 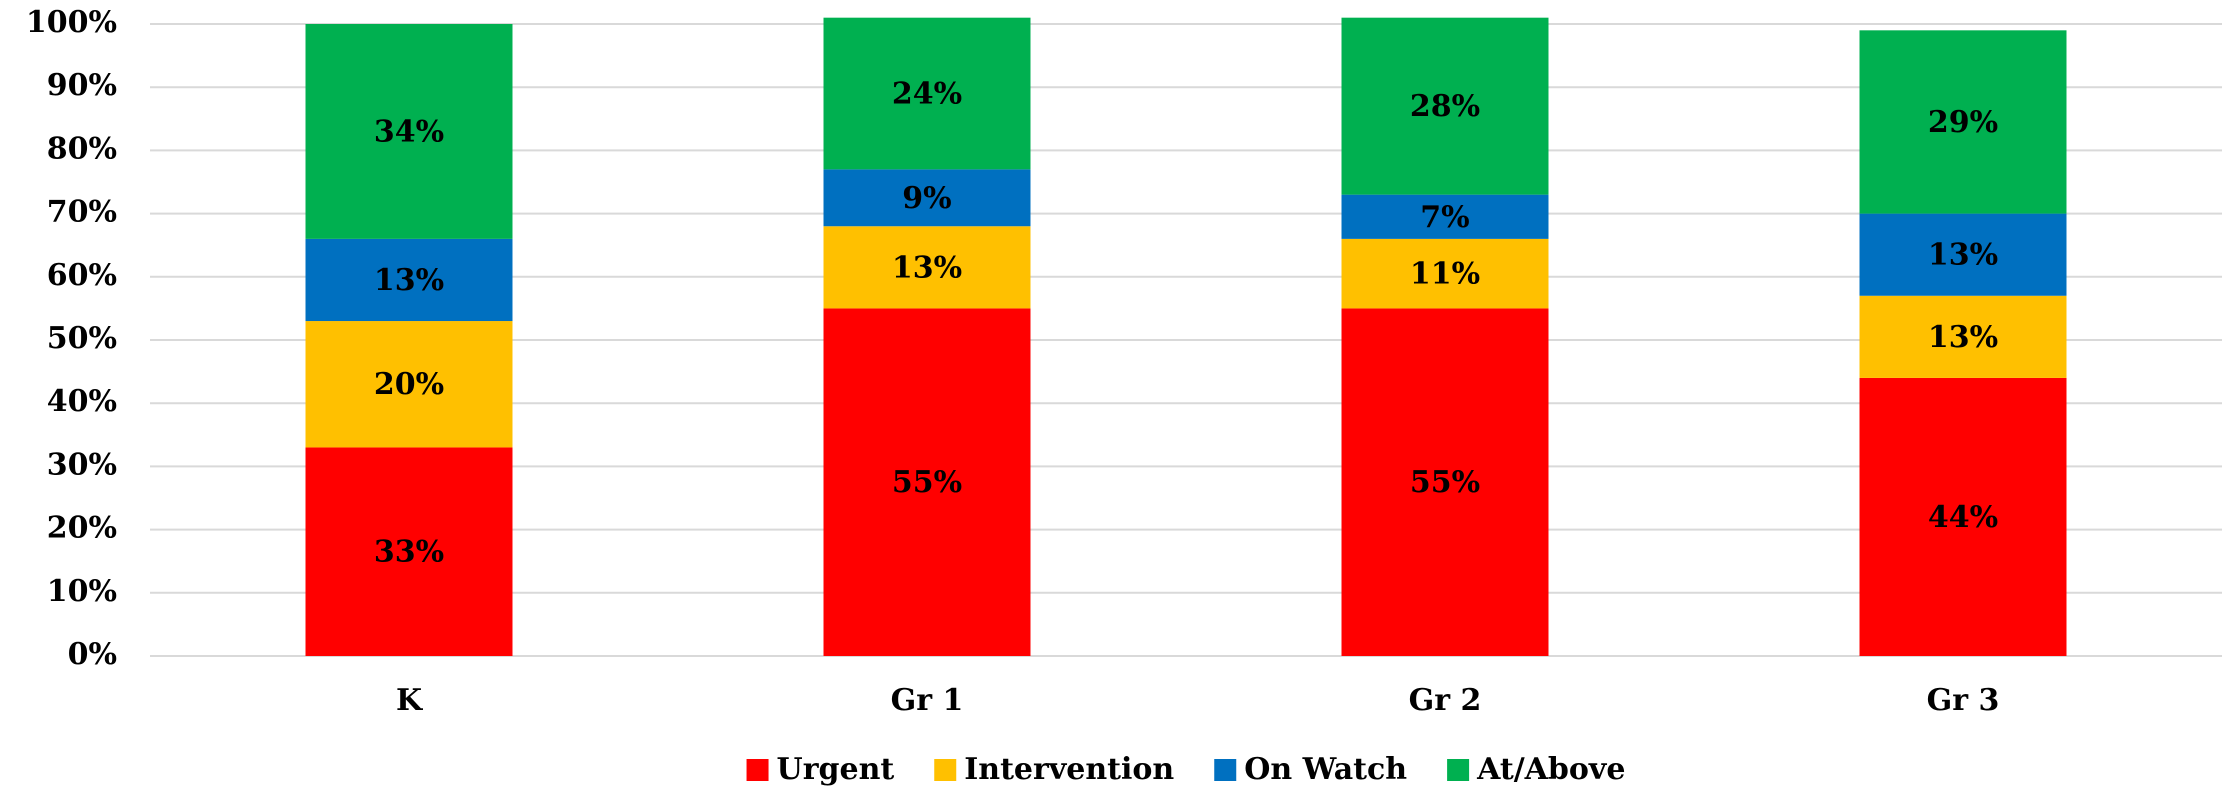 What do you see at coordinates (82, 338) in the screenshot?
I see `y-tick-label: 50%` at bounding box center [82, 338].